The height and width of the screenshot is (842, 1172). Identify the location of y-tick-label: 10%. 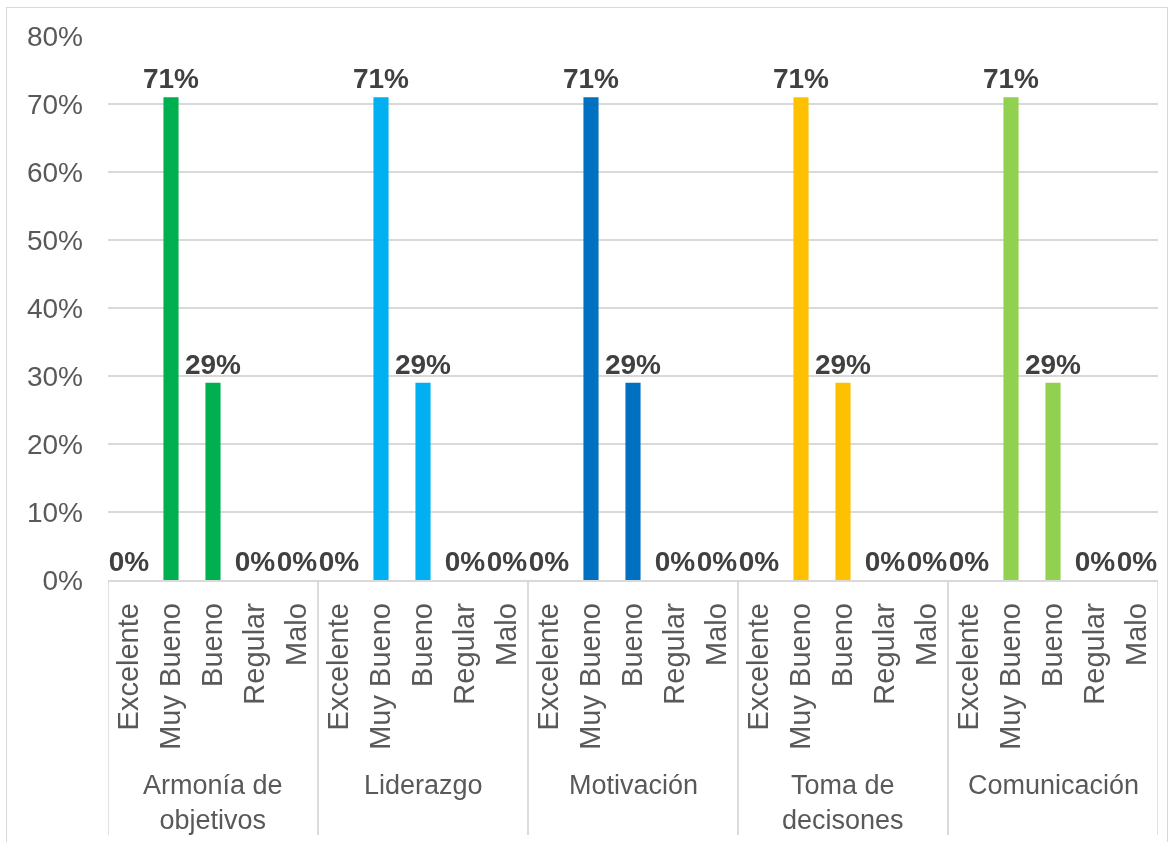
(54, 512).